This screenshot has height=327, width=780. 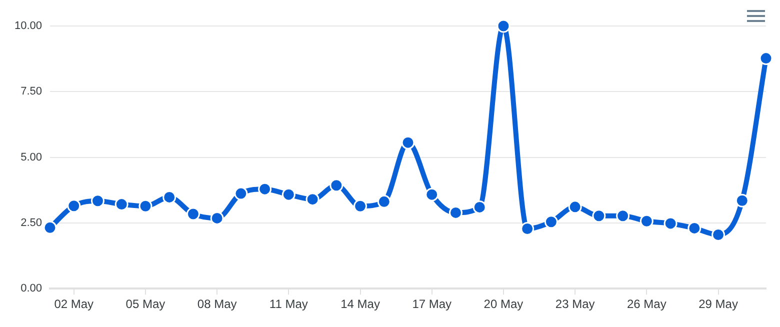 I want to click on x-tick-label: 23 May, so click(x=575, y=304).